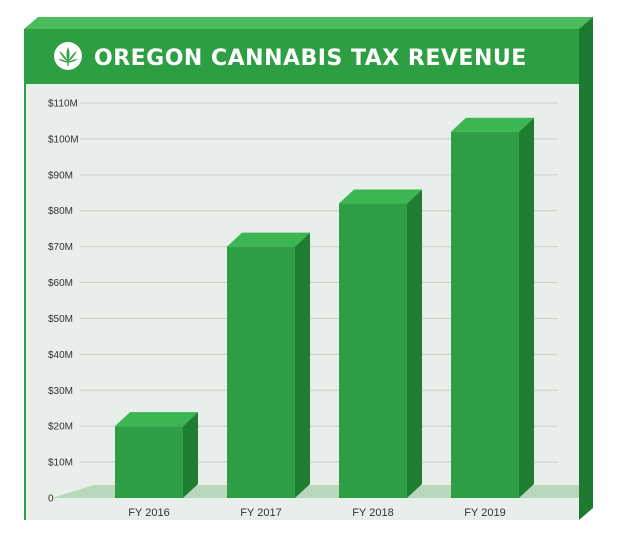  I want to click on y-tick-label: $80M, so click(60, 211).